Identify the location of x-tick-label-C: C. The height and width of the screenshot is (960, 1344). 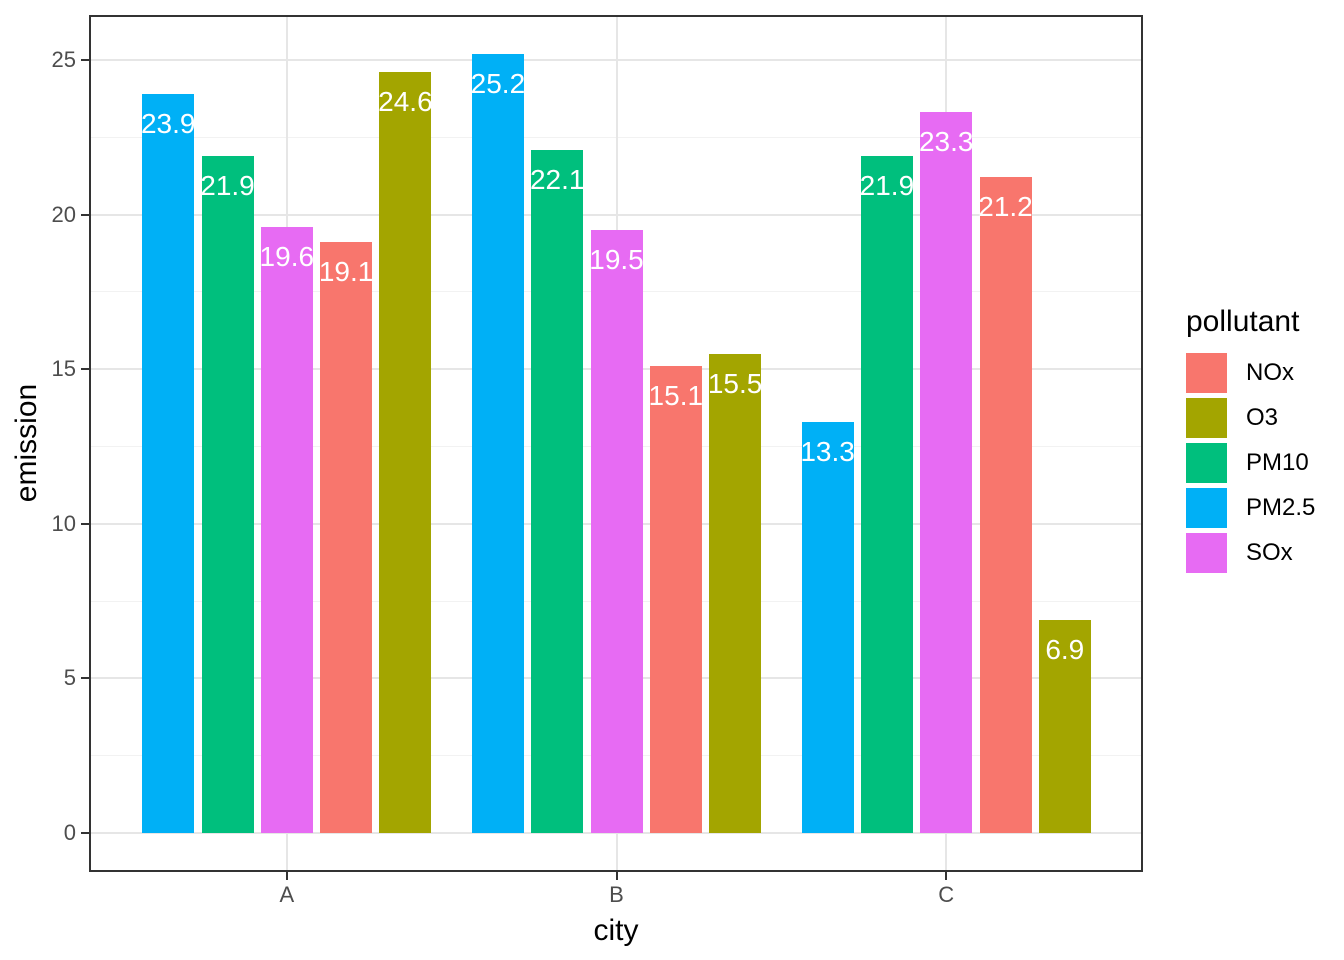
(946, 894).